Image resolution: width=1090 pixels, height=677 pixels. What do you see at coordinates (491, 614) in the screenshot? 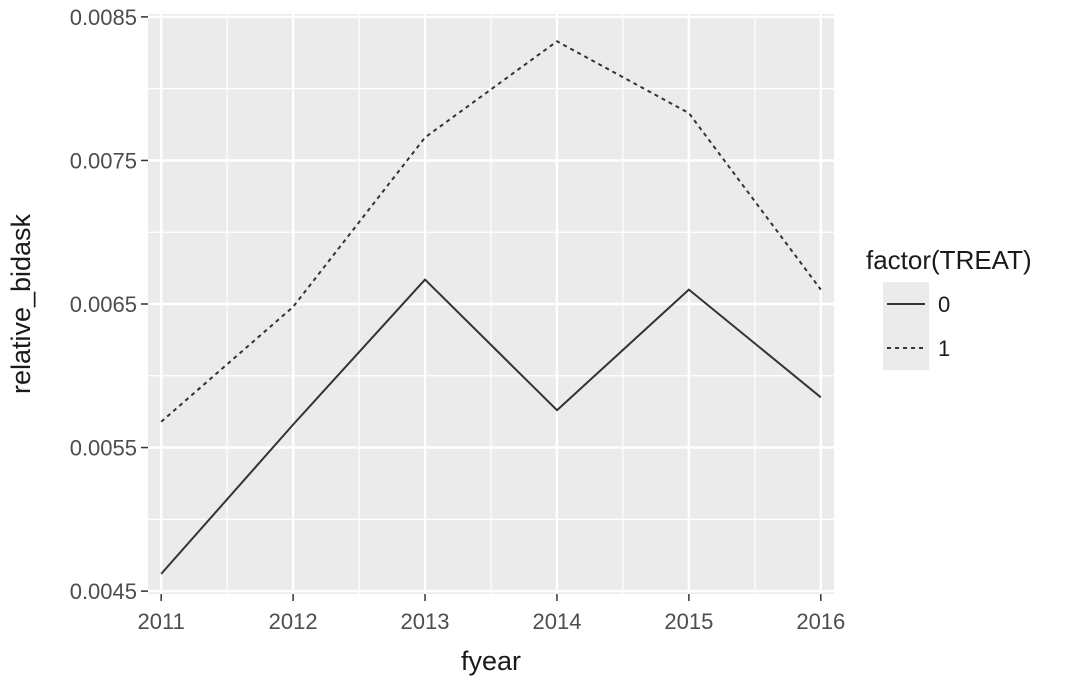
I see `x-axis: 2011 2012 2013 2014 2015 2016` at bounding box center [491, 614].